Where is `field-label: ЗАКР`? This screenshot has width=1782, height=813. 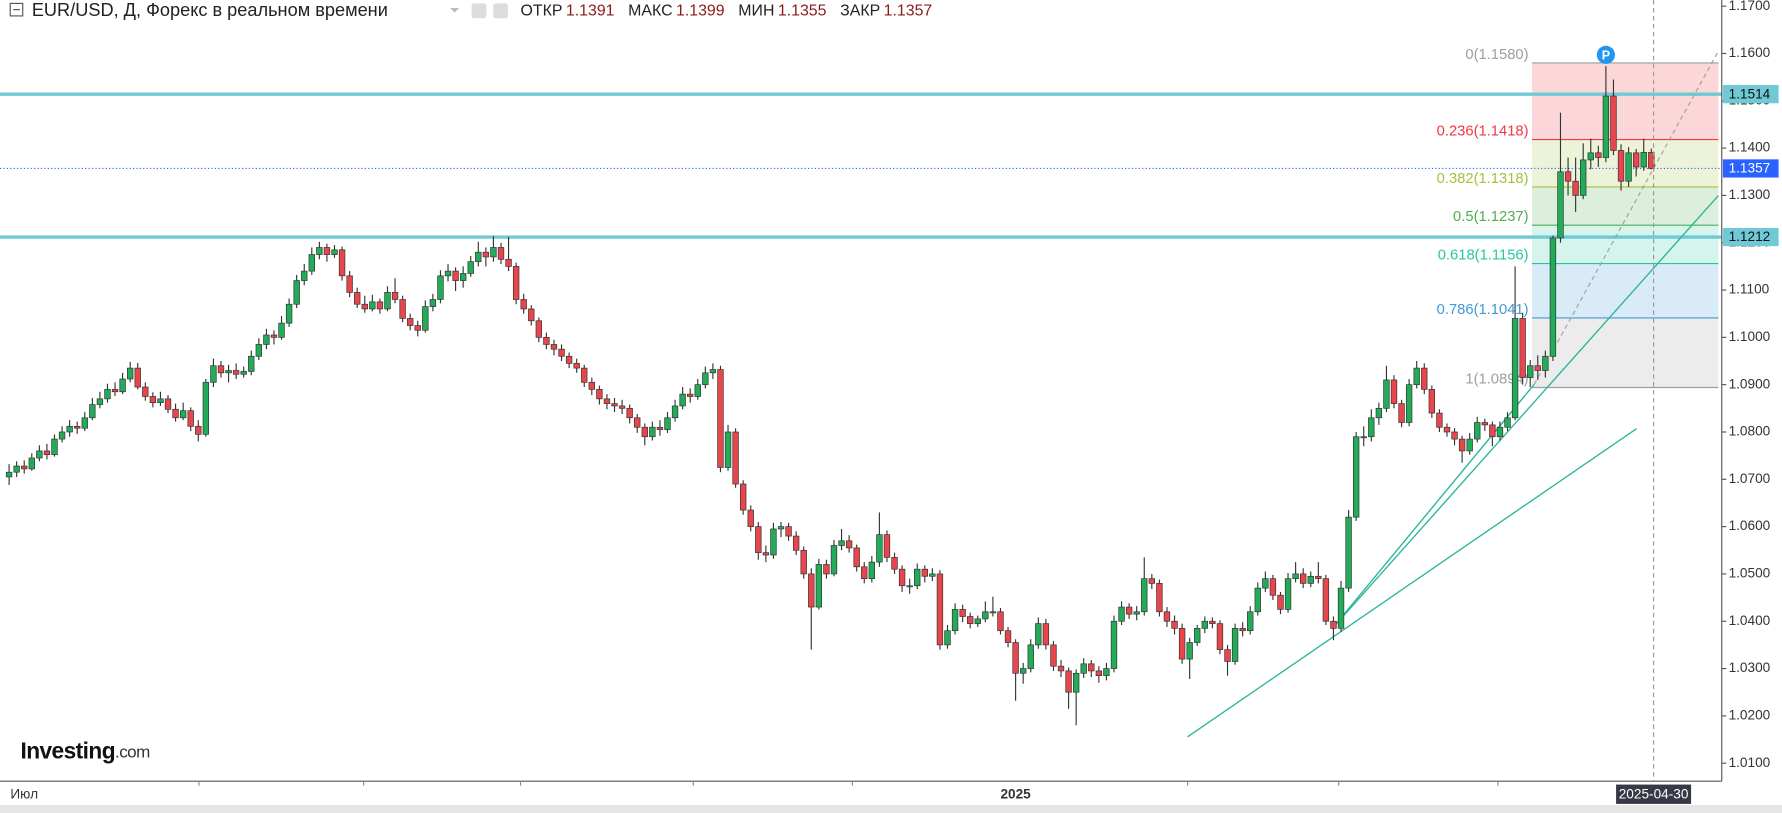
field-label: ЗАКР is located at coordinates (860, 11).